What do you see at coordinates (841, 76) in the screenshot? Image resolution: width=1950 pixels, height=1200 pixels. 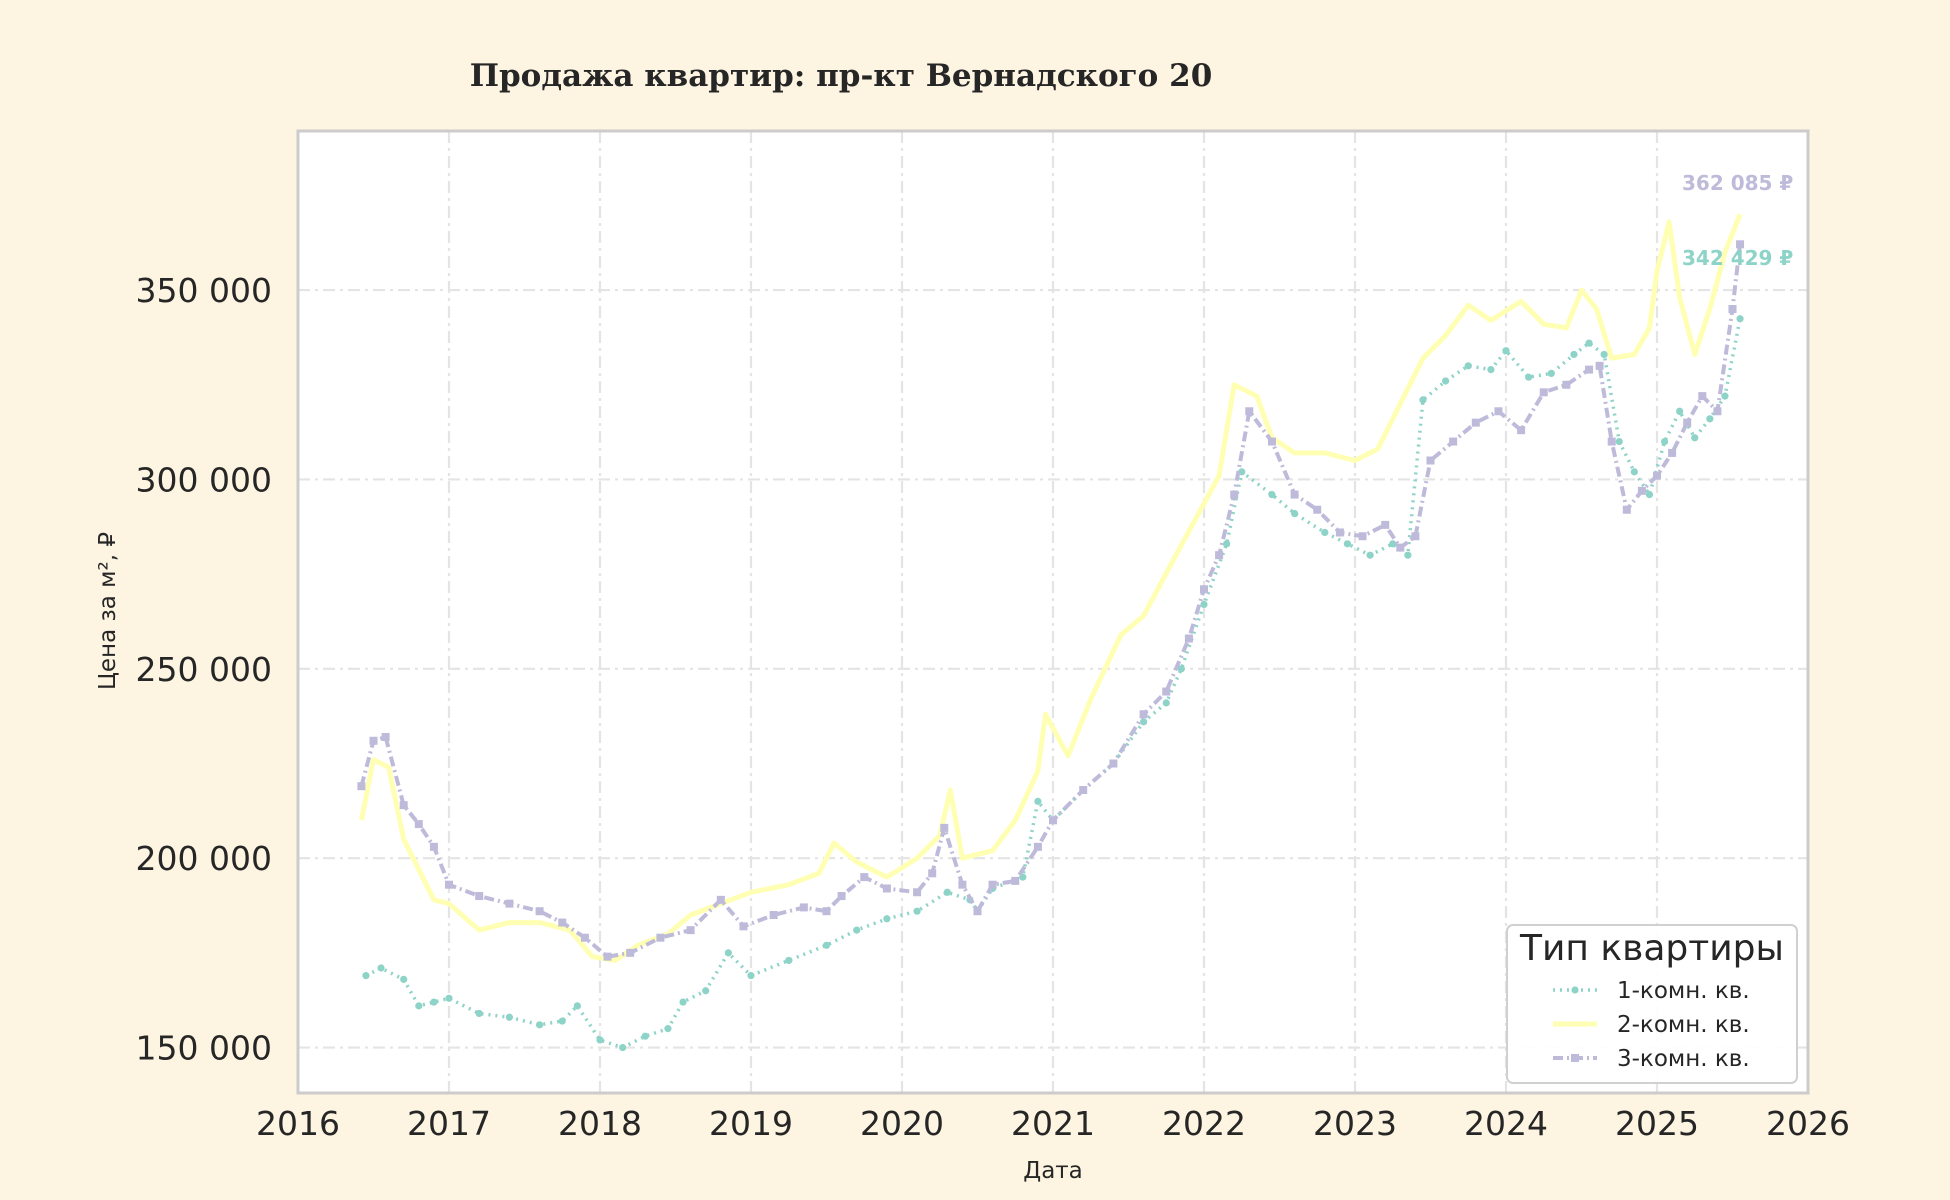 I see `chart-title: Продажа квартир: пр-кт Вернадского 20` at bounding box center [841, 76].